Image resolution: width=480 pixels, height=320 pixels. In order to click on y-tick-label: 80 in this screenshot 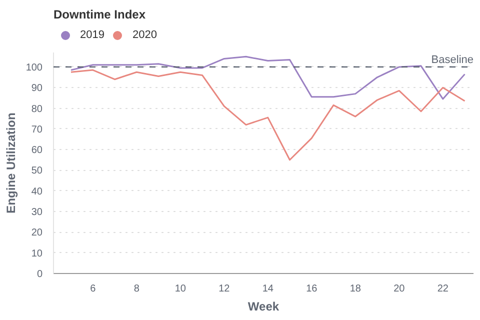, I will do `click(37, 109)`.